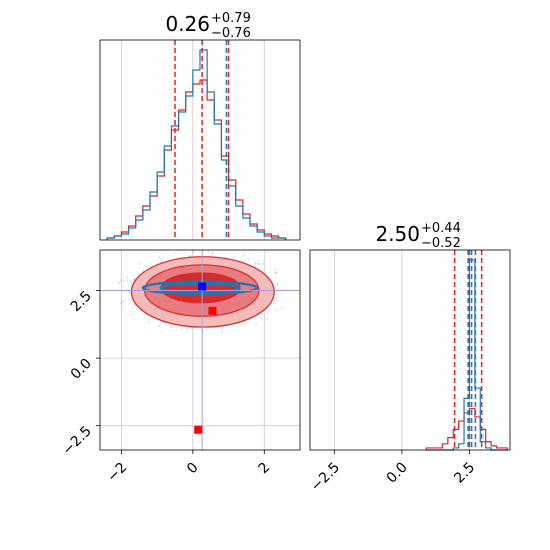  I want to click on x-tick-label: 2.5, so click(464, 473).